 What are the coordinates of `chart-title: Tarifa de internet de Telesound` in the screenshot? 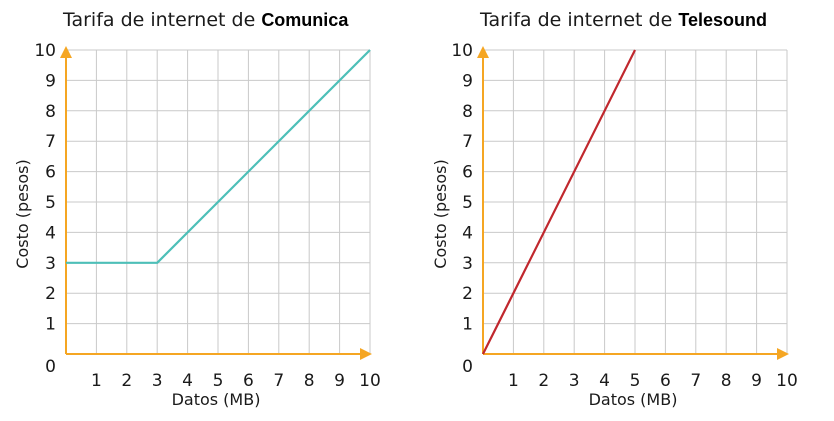 It's located at (623, 20).